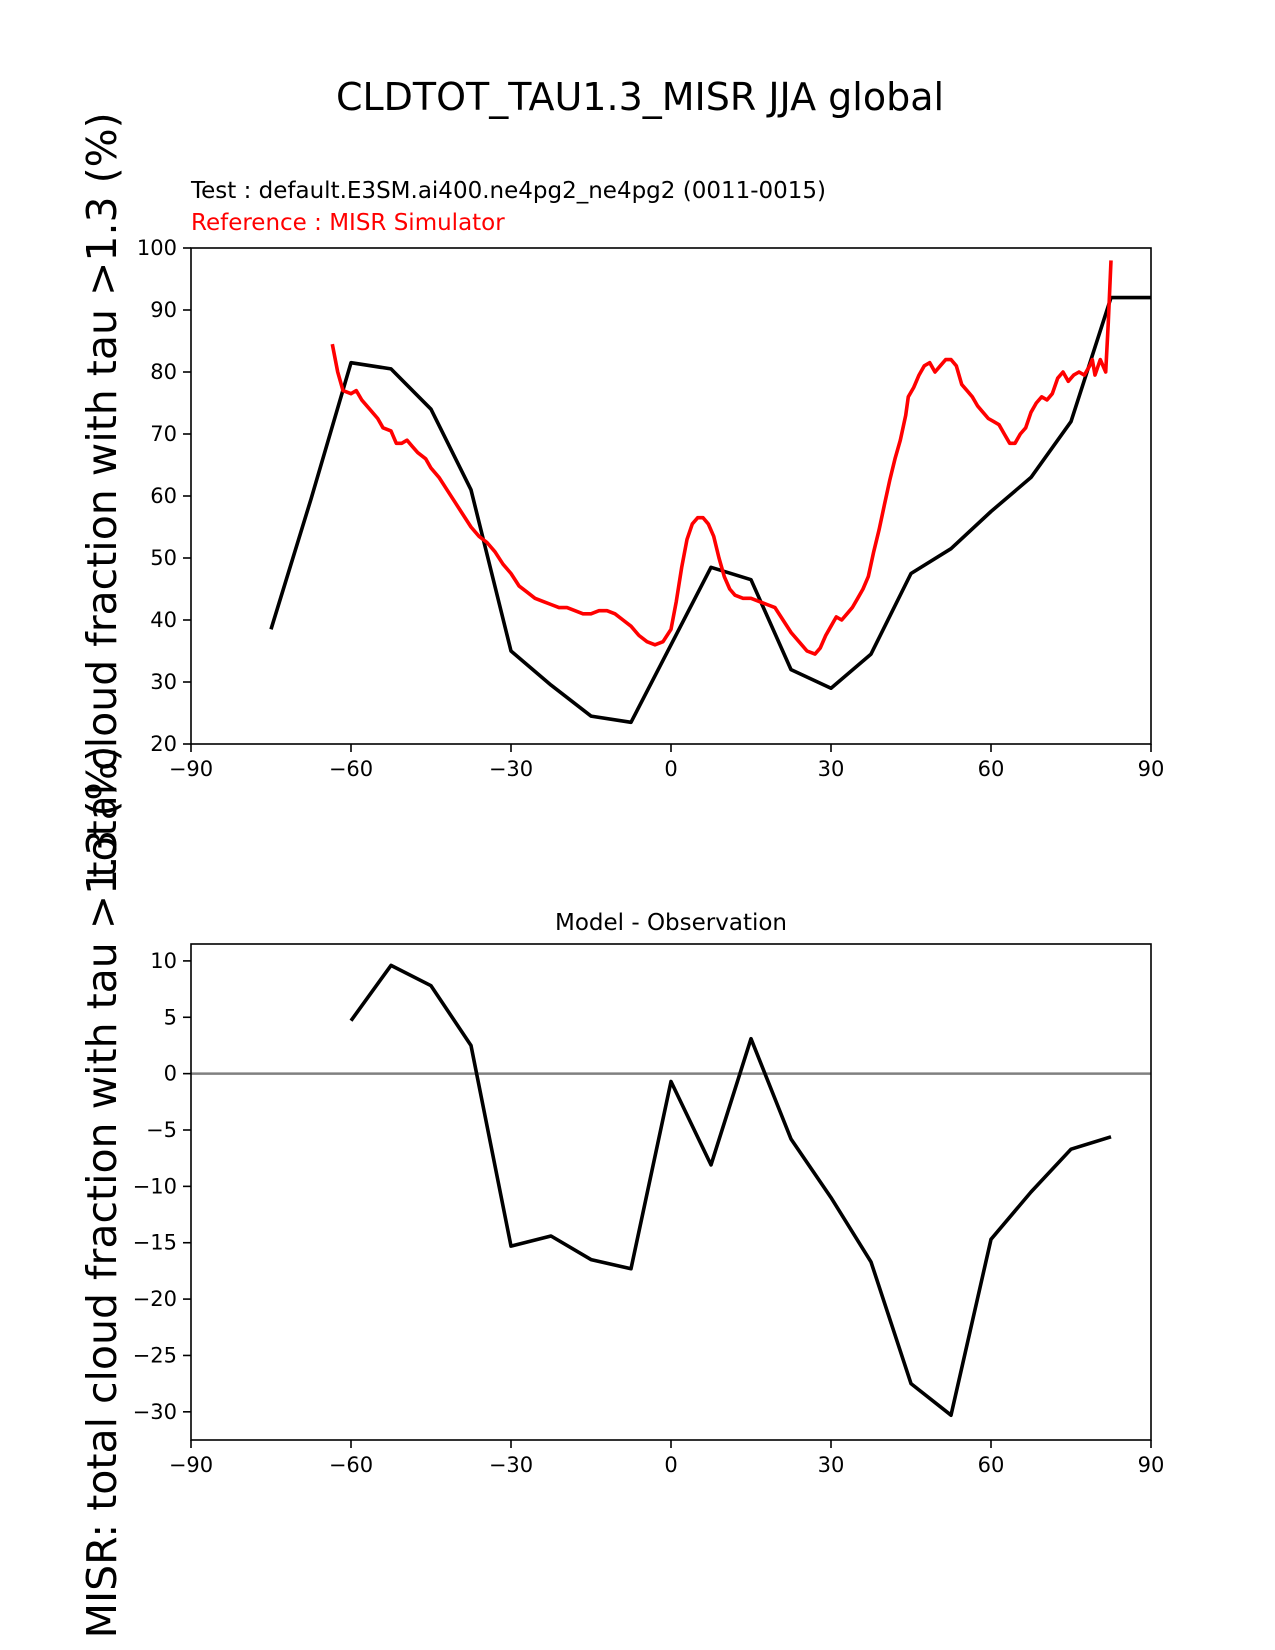 The image size is (1275, 1650). What do you see at coordinates (163, 372) in the screenshot?
I see `top-ytick-label: 80` at bounding box center [163, 372].